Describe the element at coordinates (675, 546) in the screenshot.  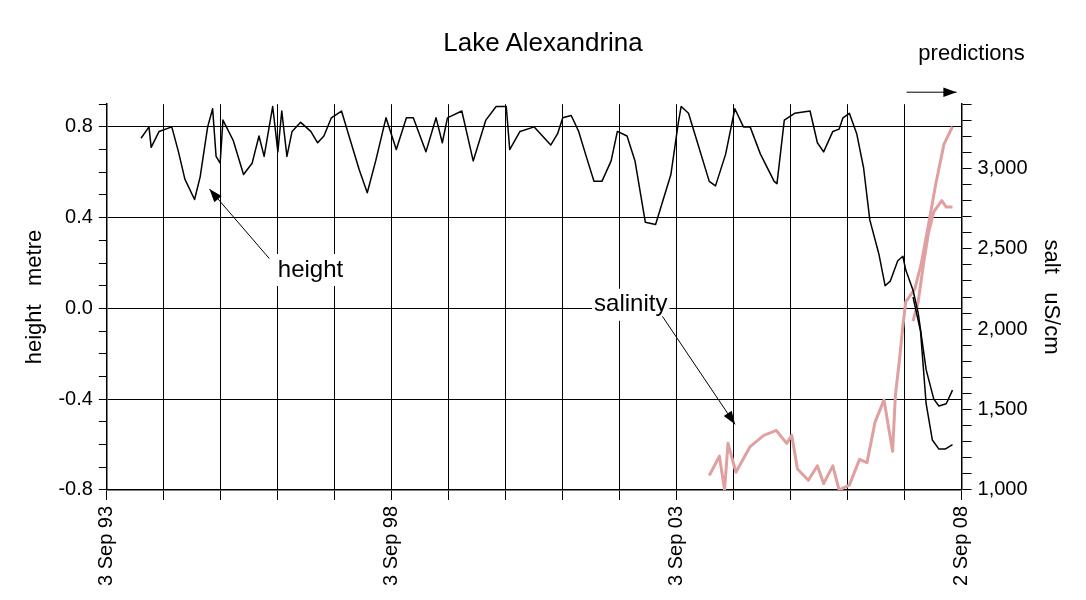
I see `x-tick-label: 3 Sep 03` at that location.